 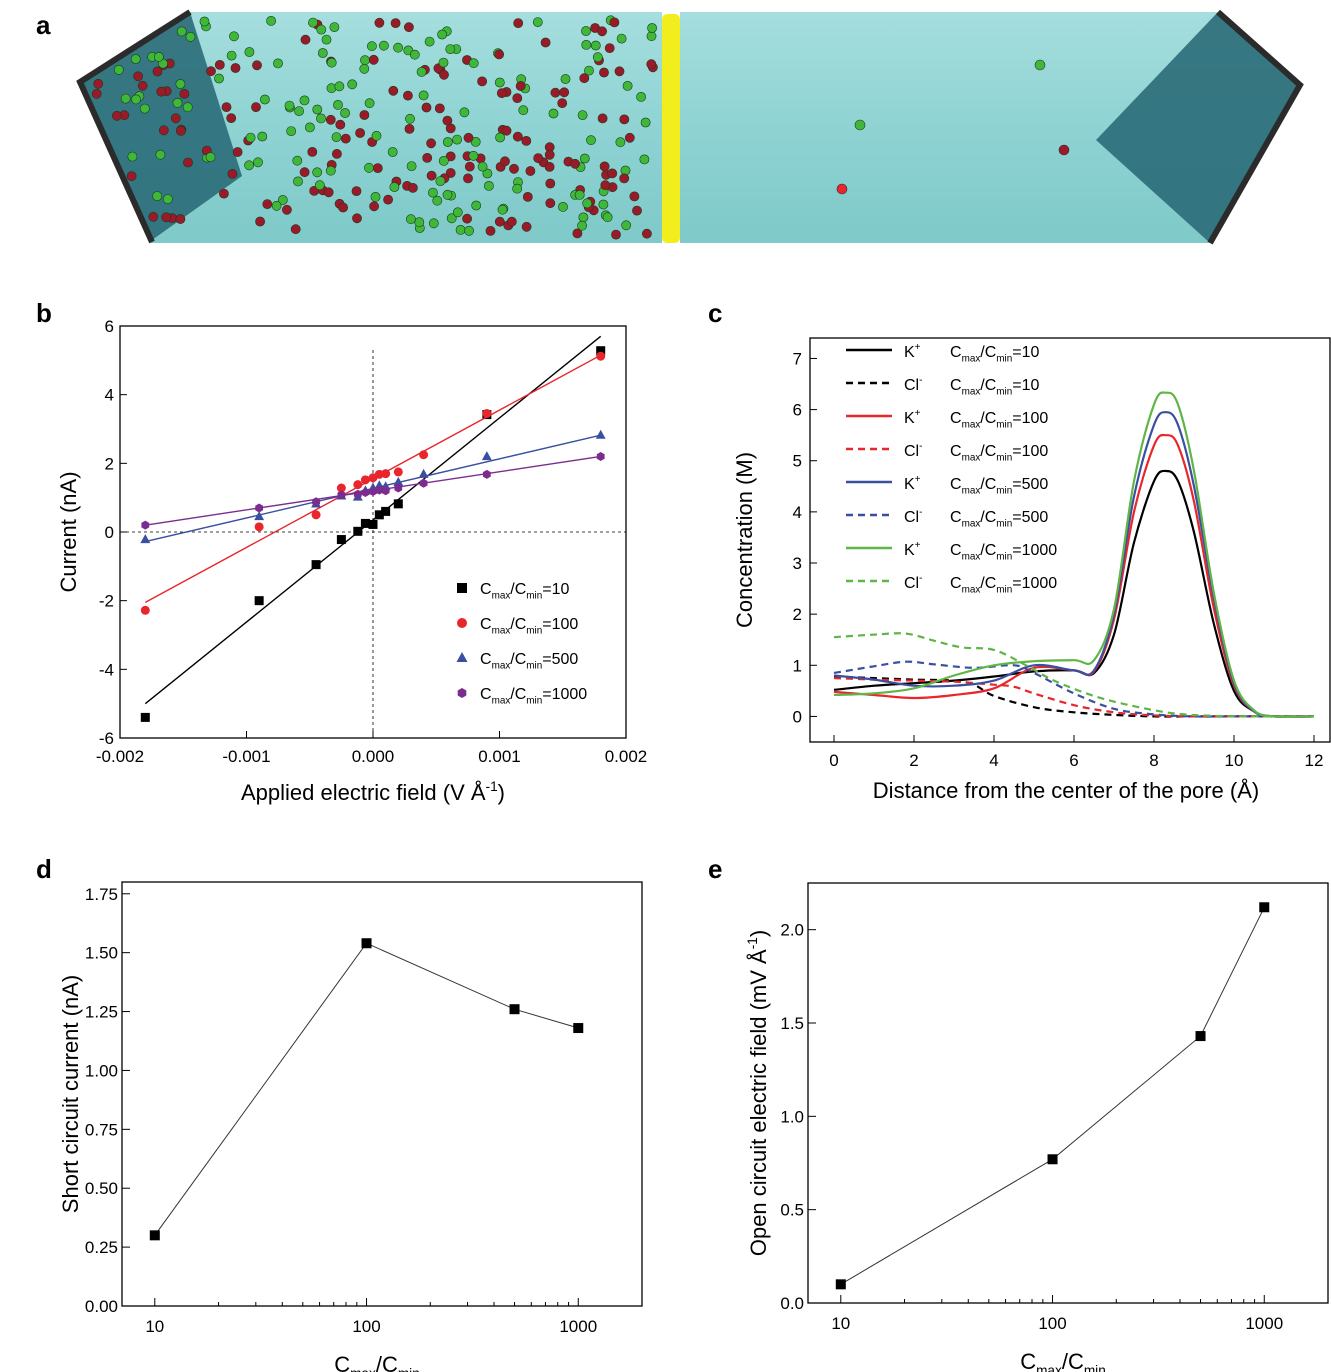 I want to click on legend-label: Cmax/Cmin=1000, so click(x=1003, y=585).